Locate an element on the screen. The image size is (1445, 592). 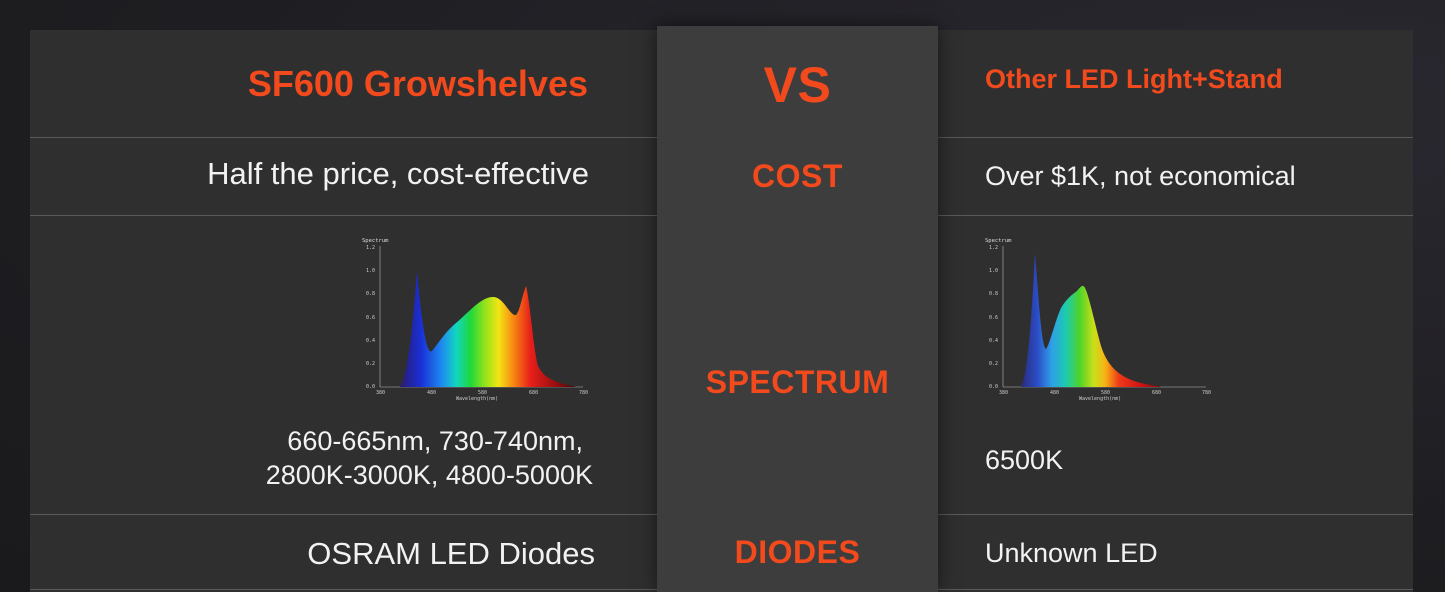
spectrum-left-line1: 660-665nm, 730-740nm, is located at coordinates (435, 441).